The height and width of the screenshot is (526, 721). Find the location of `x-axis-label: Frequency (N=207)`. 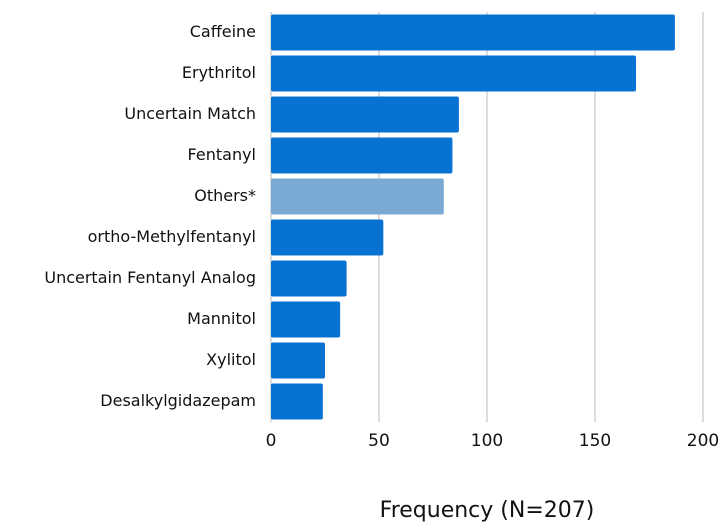

x-axis-label: Frequency (N=207) is located at coordinates (487, 510).